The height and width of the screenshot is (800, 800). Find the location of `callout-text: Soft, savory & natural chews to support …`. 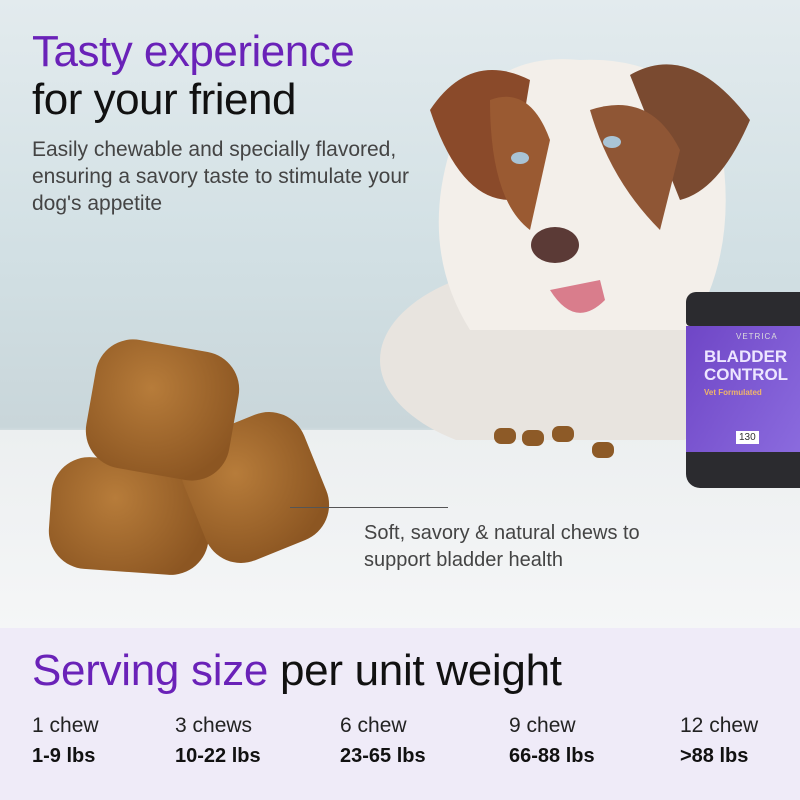

callout-text: Soft, savory & natural chews to support … is located at coordinates (502, 546).